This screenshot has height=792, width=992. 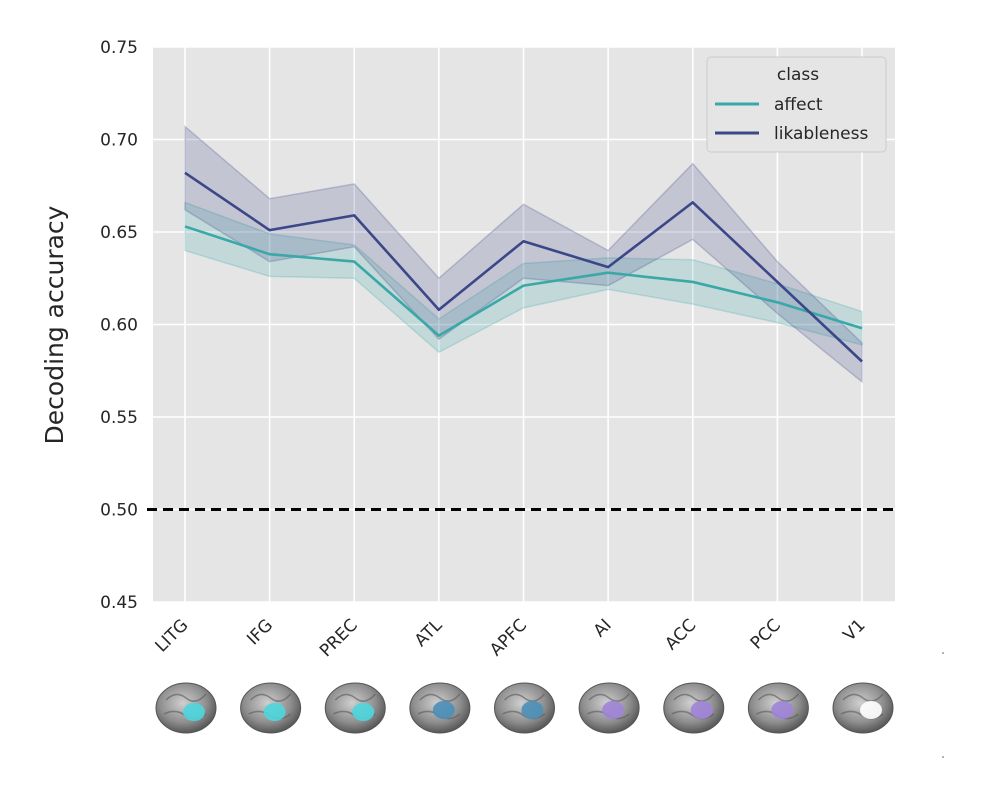 I want to click on ci-band-affect, so click(x=523, y=277).